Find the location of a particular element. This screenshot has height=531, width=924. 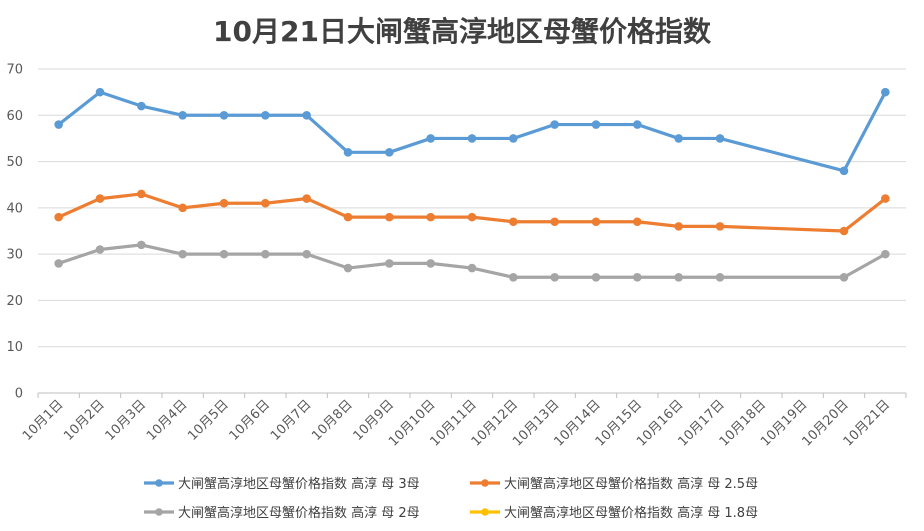

legend-item: 大闸蟹高淳地区母蟹价格指数 高淳 母 2.5母 is located at coordinates (614, 484).